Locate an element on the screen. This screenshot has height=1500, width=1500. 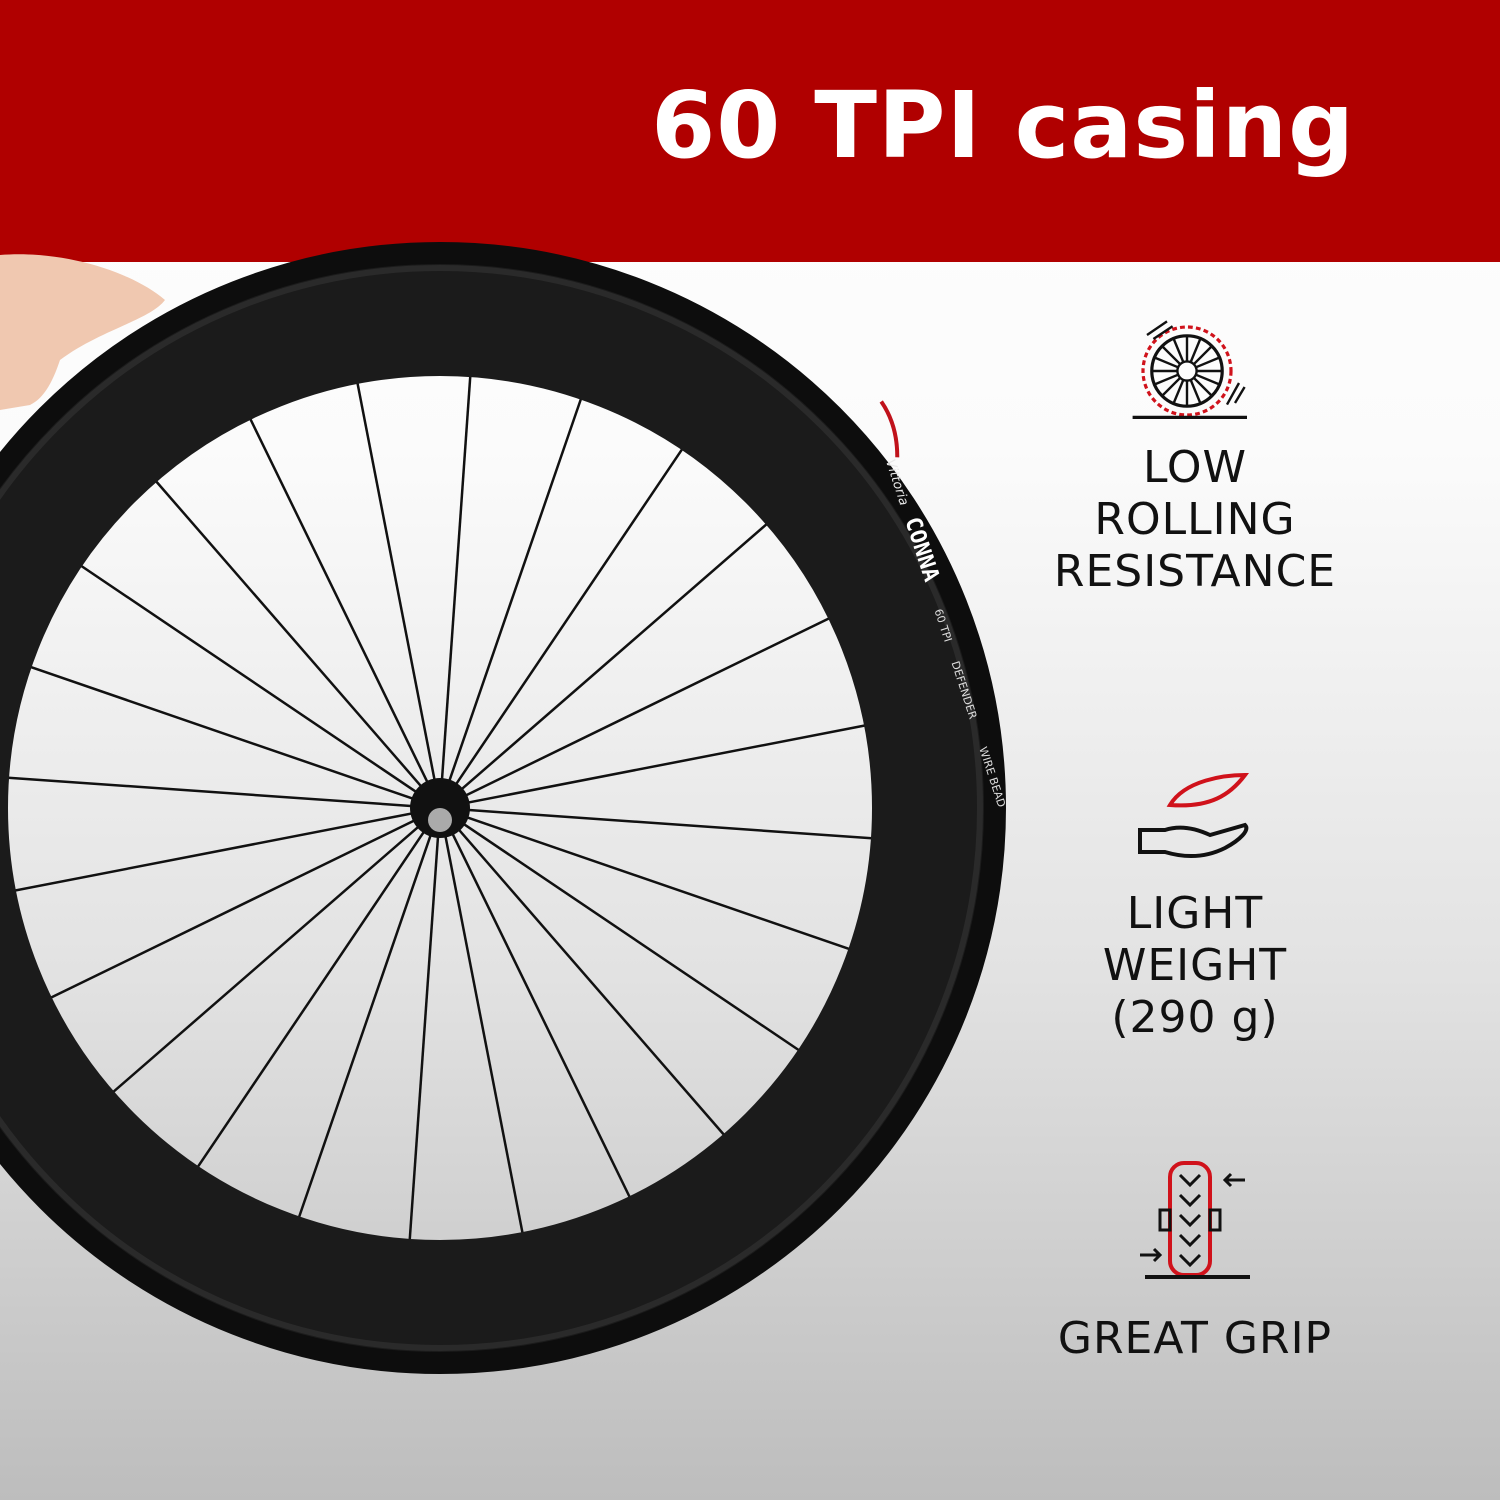
feature-line: RESISTANCE is located at coordinates (1195, 571).